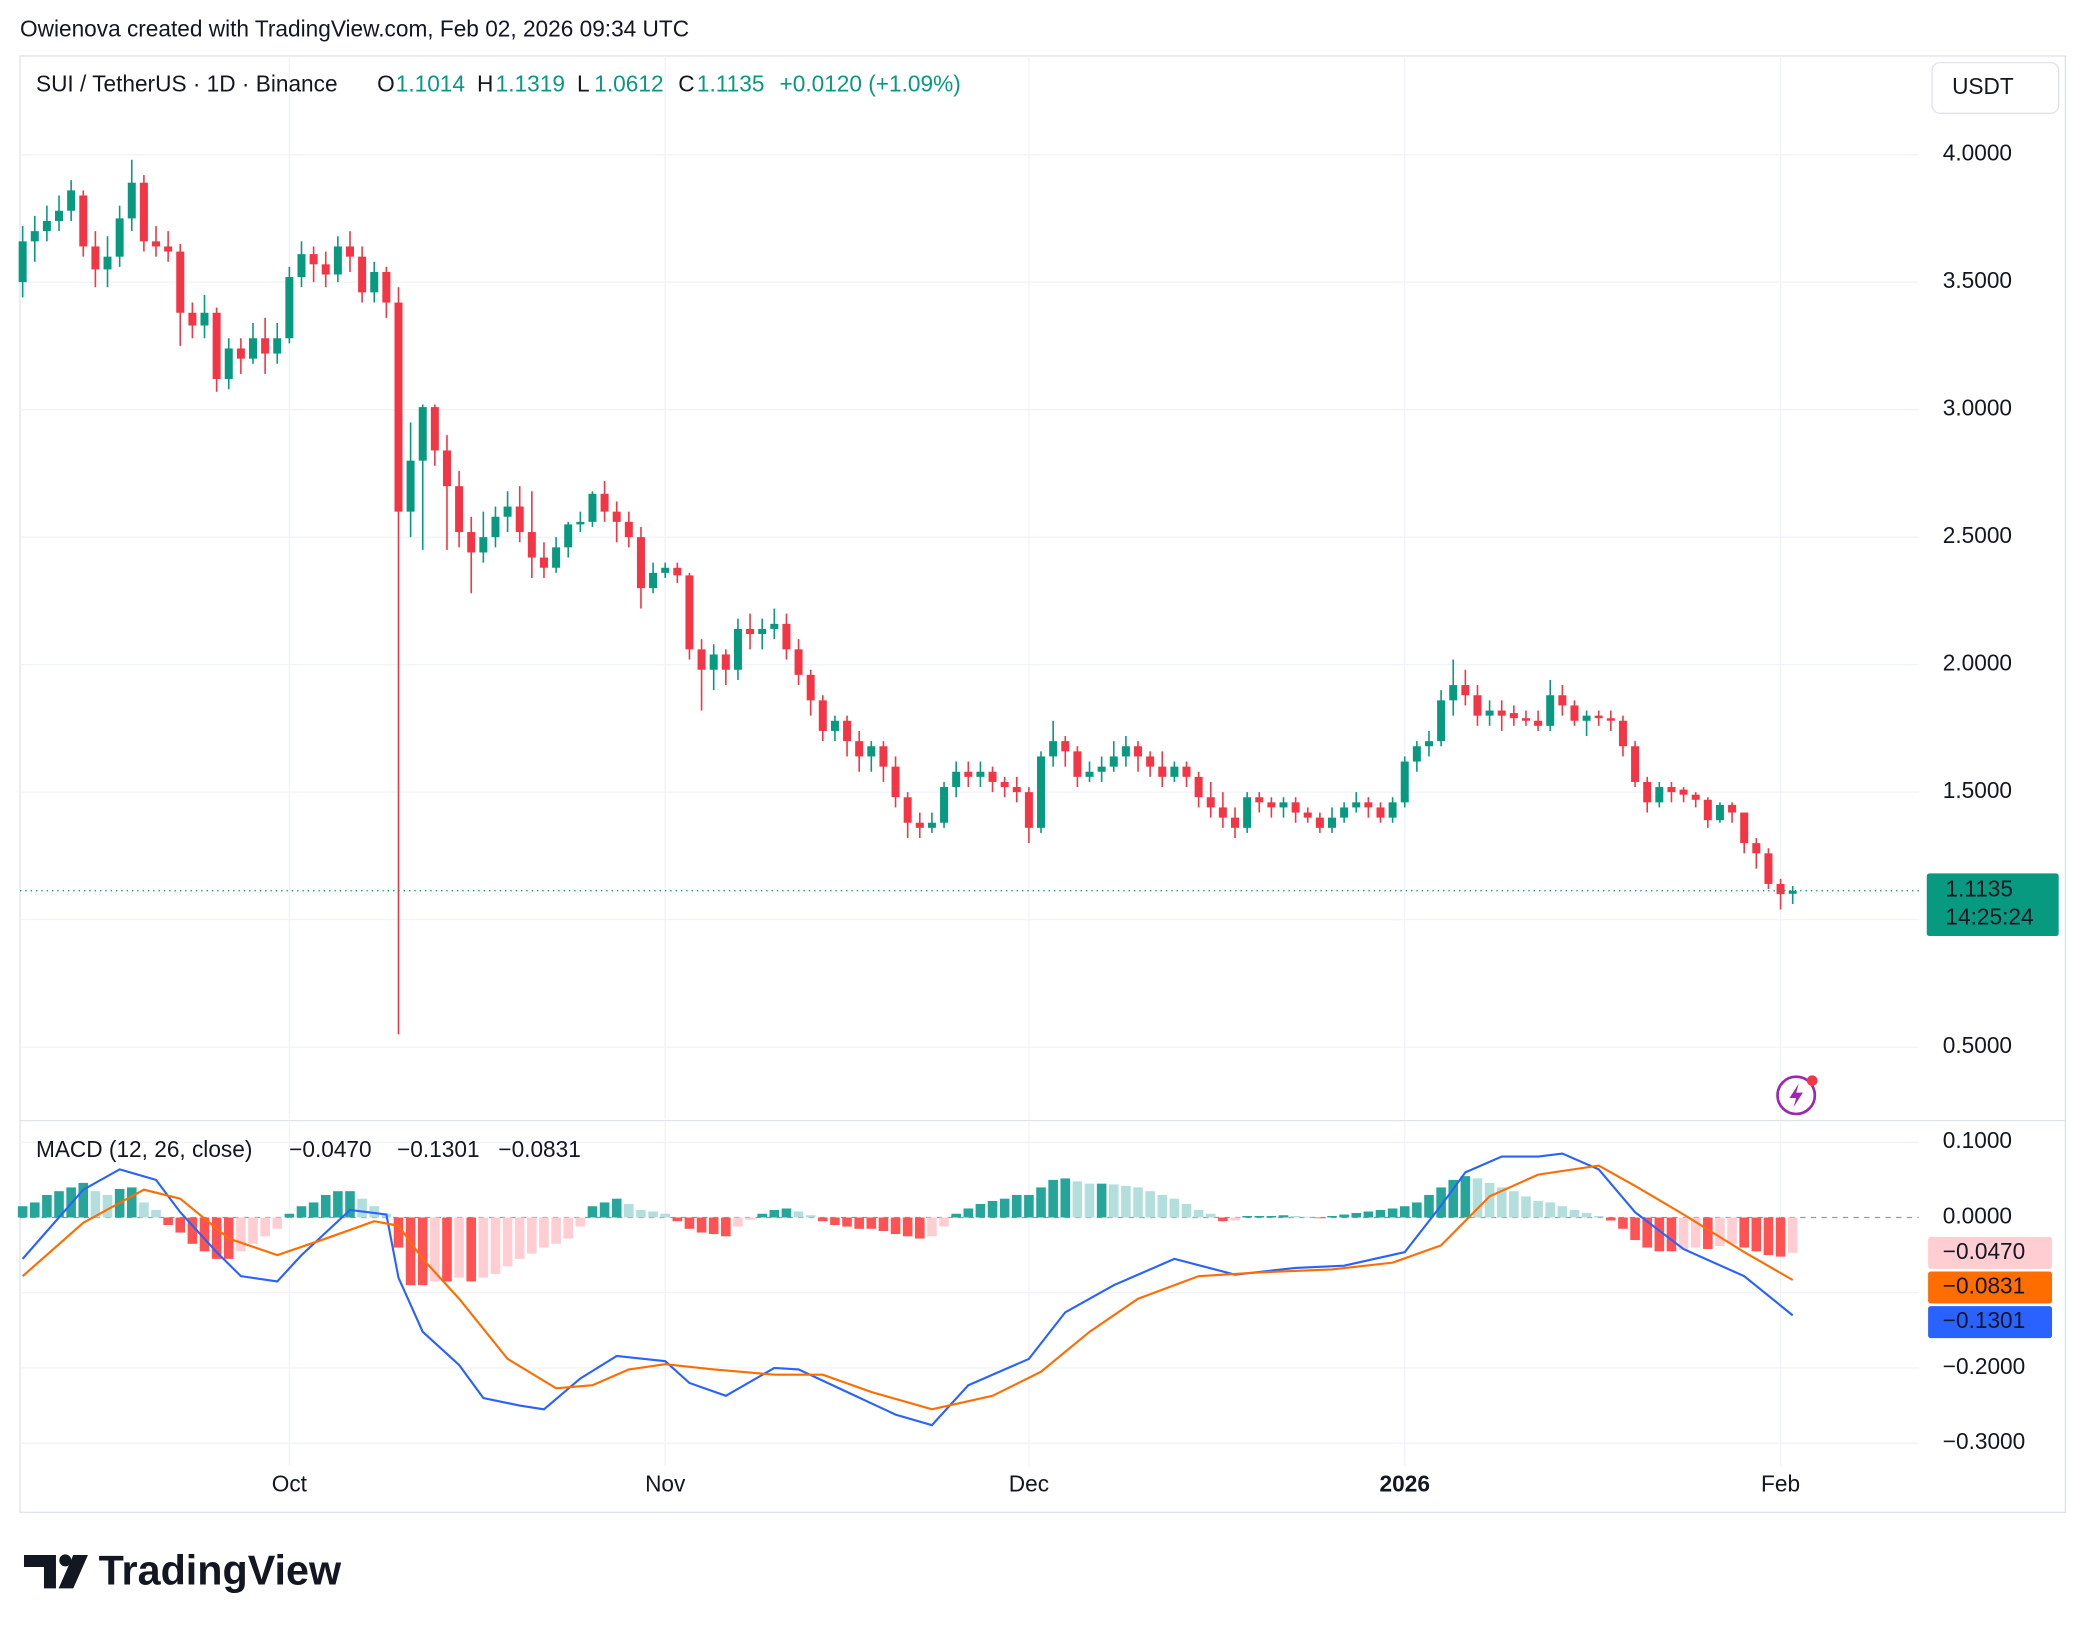 This screenshot has height=1628, width=2084. I want to click on last-price-label: 1.1135, so click(1979, 889).